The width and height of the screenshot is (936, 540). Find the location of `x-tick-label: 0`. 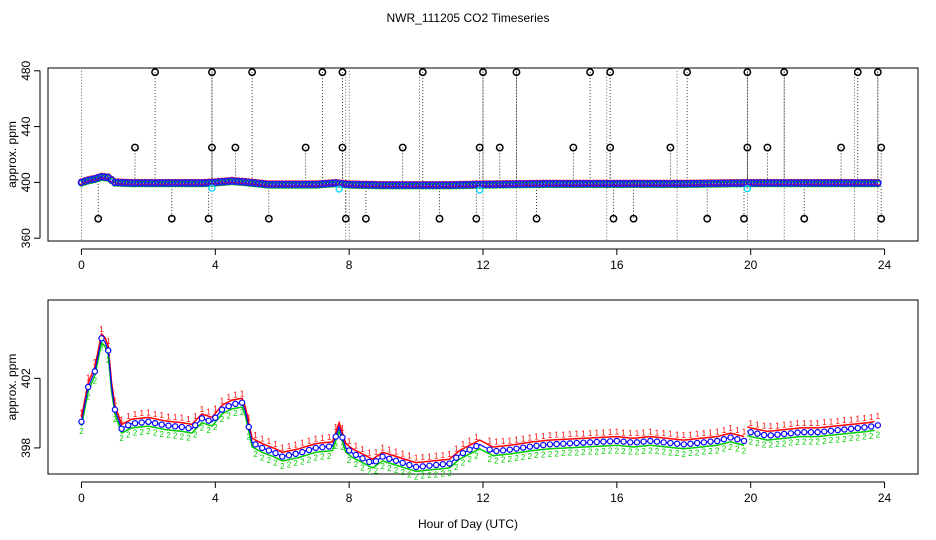

x-tick-label: 0 is located at coordinates (81, 498).